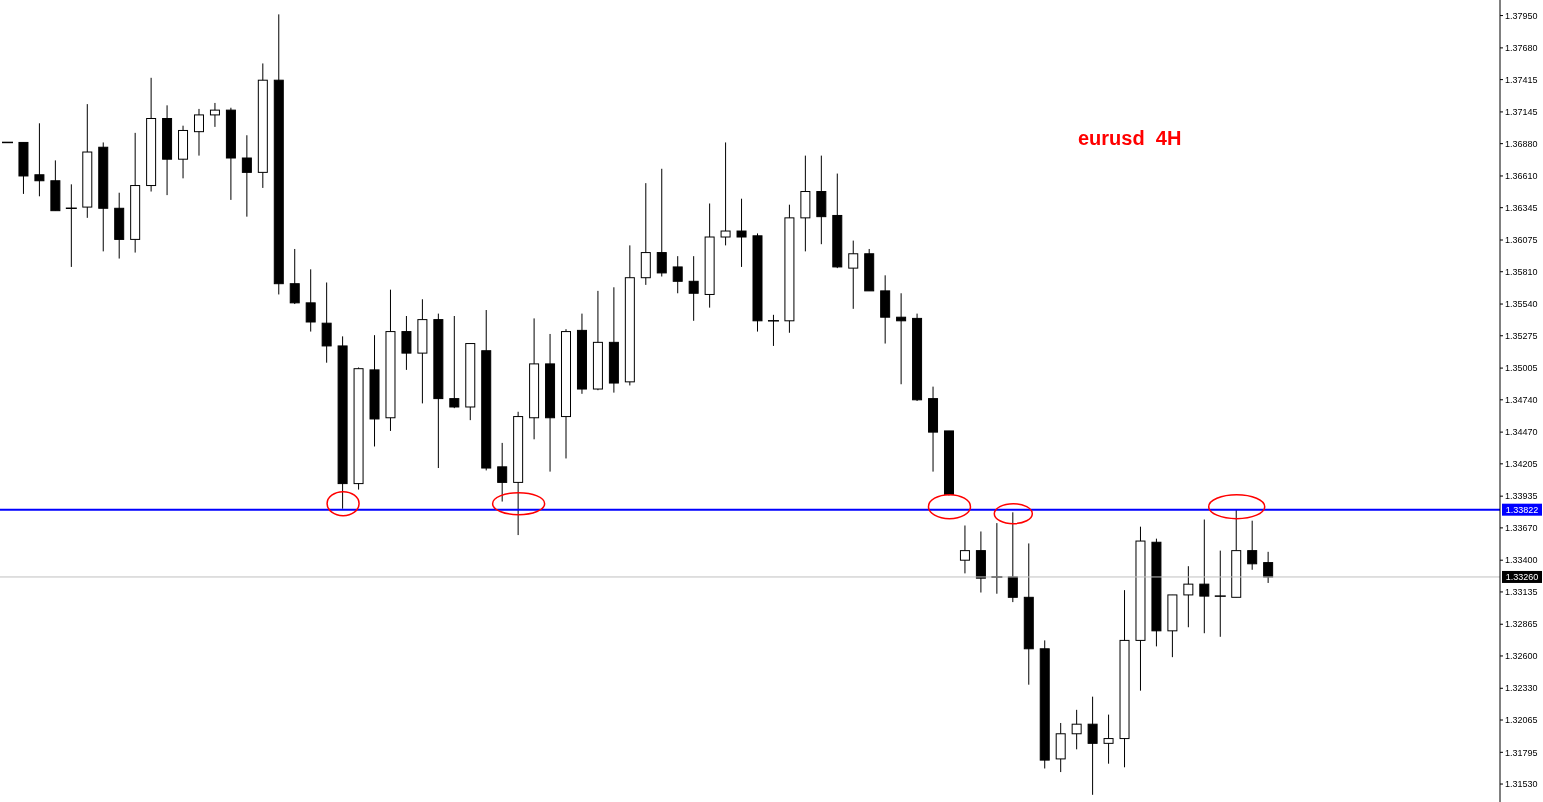  Describe the element at coordinates (1130, 138) in the screenshot. I see `annotation: eurusd 4H` at that location.